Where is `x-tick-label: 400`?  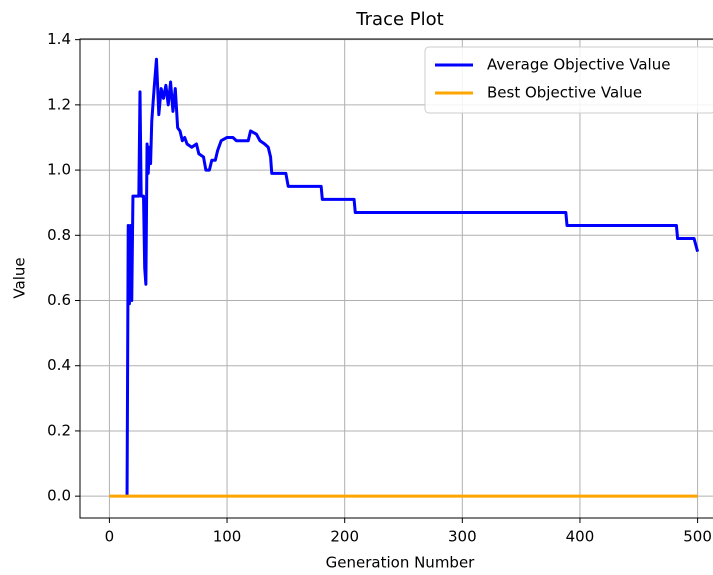 x-tick-label: 400 is located at coordinates (580, 537).